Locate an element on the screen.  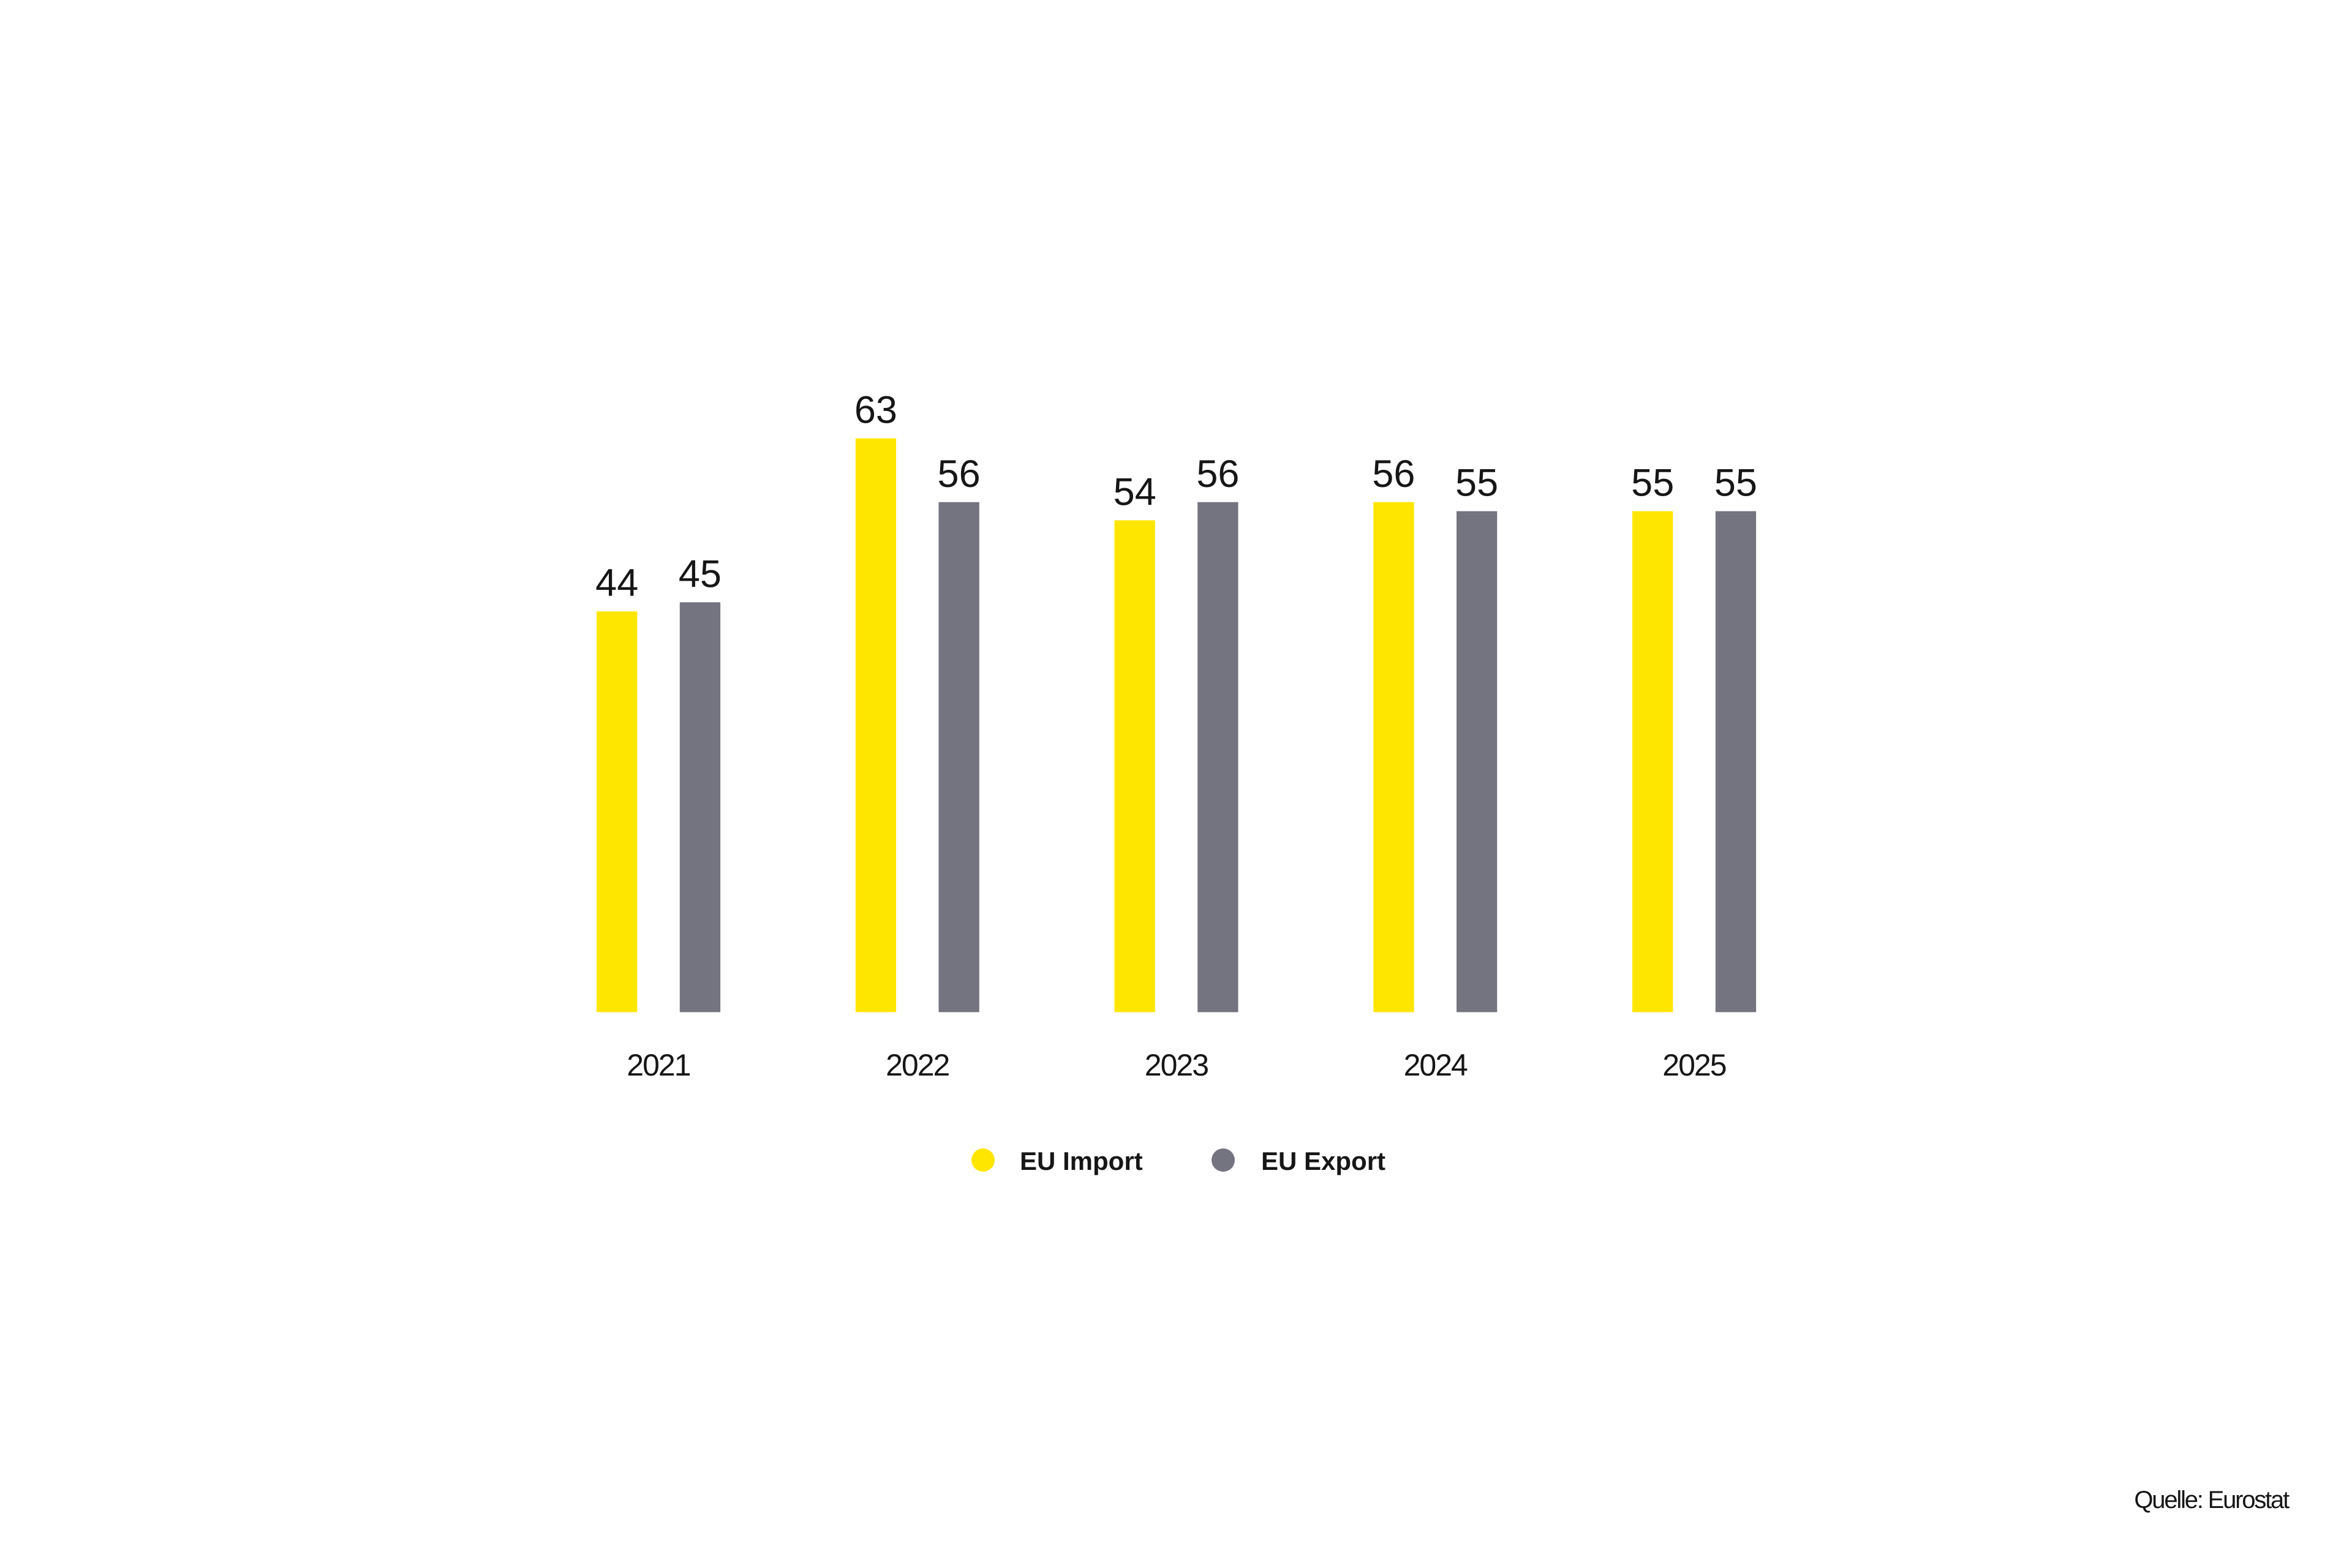
svg-text: 2023 is located at coordinates (1176, 1065).